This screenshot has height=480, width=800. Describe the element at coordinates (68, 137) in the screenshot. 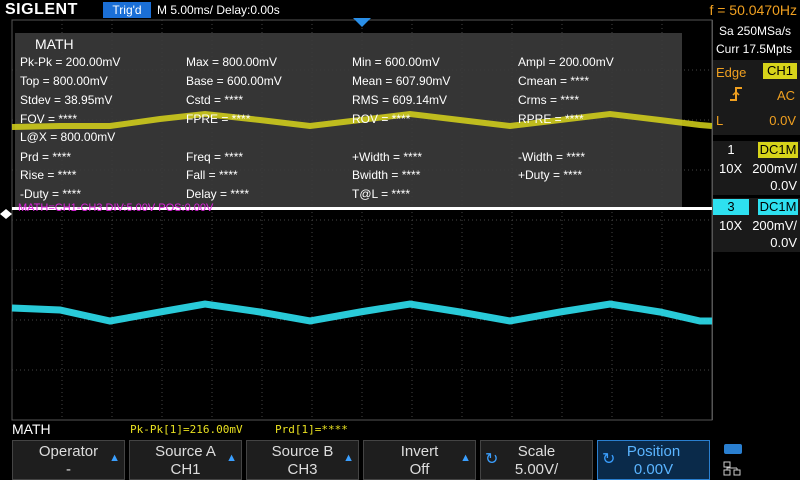

I see `measurement: L@X = 800.00mV` at that location.